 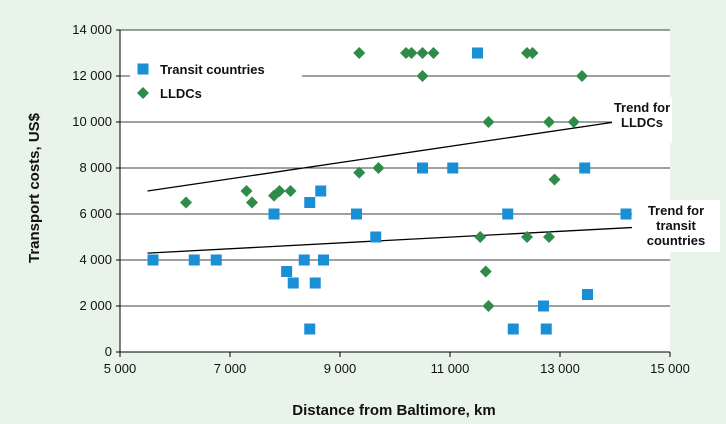 I want to click on x-tick-label: 7 000, so click(x=230, y=368).